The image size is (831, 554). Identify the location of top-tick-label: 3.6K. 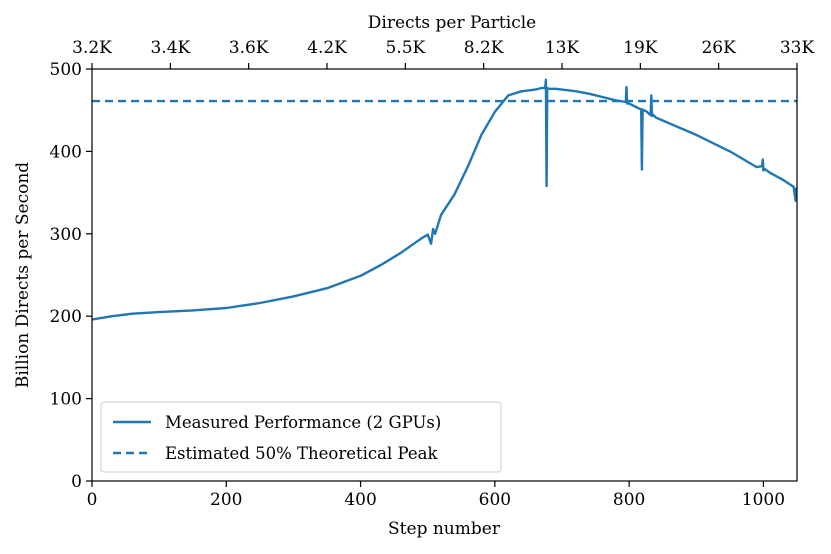
(249, 48).